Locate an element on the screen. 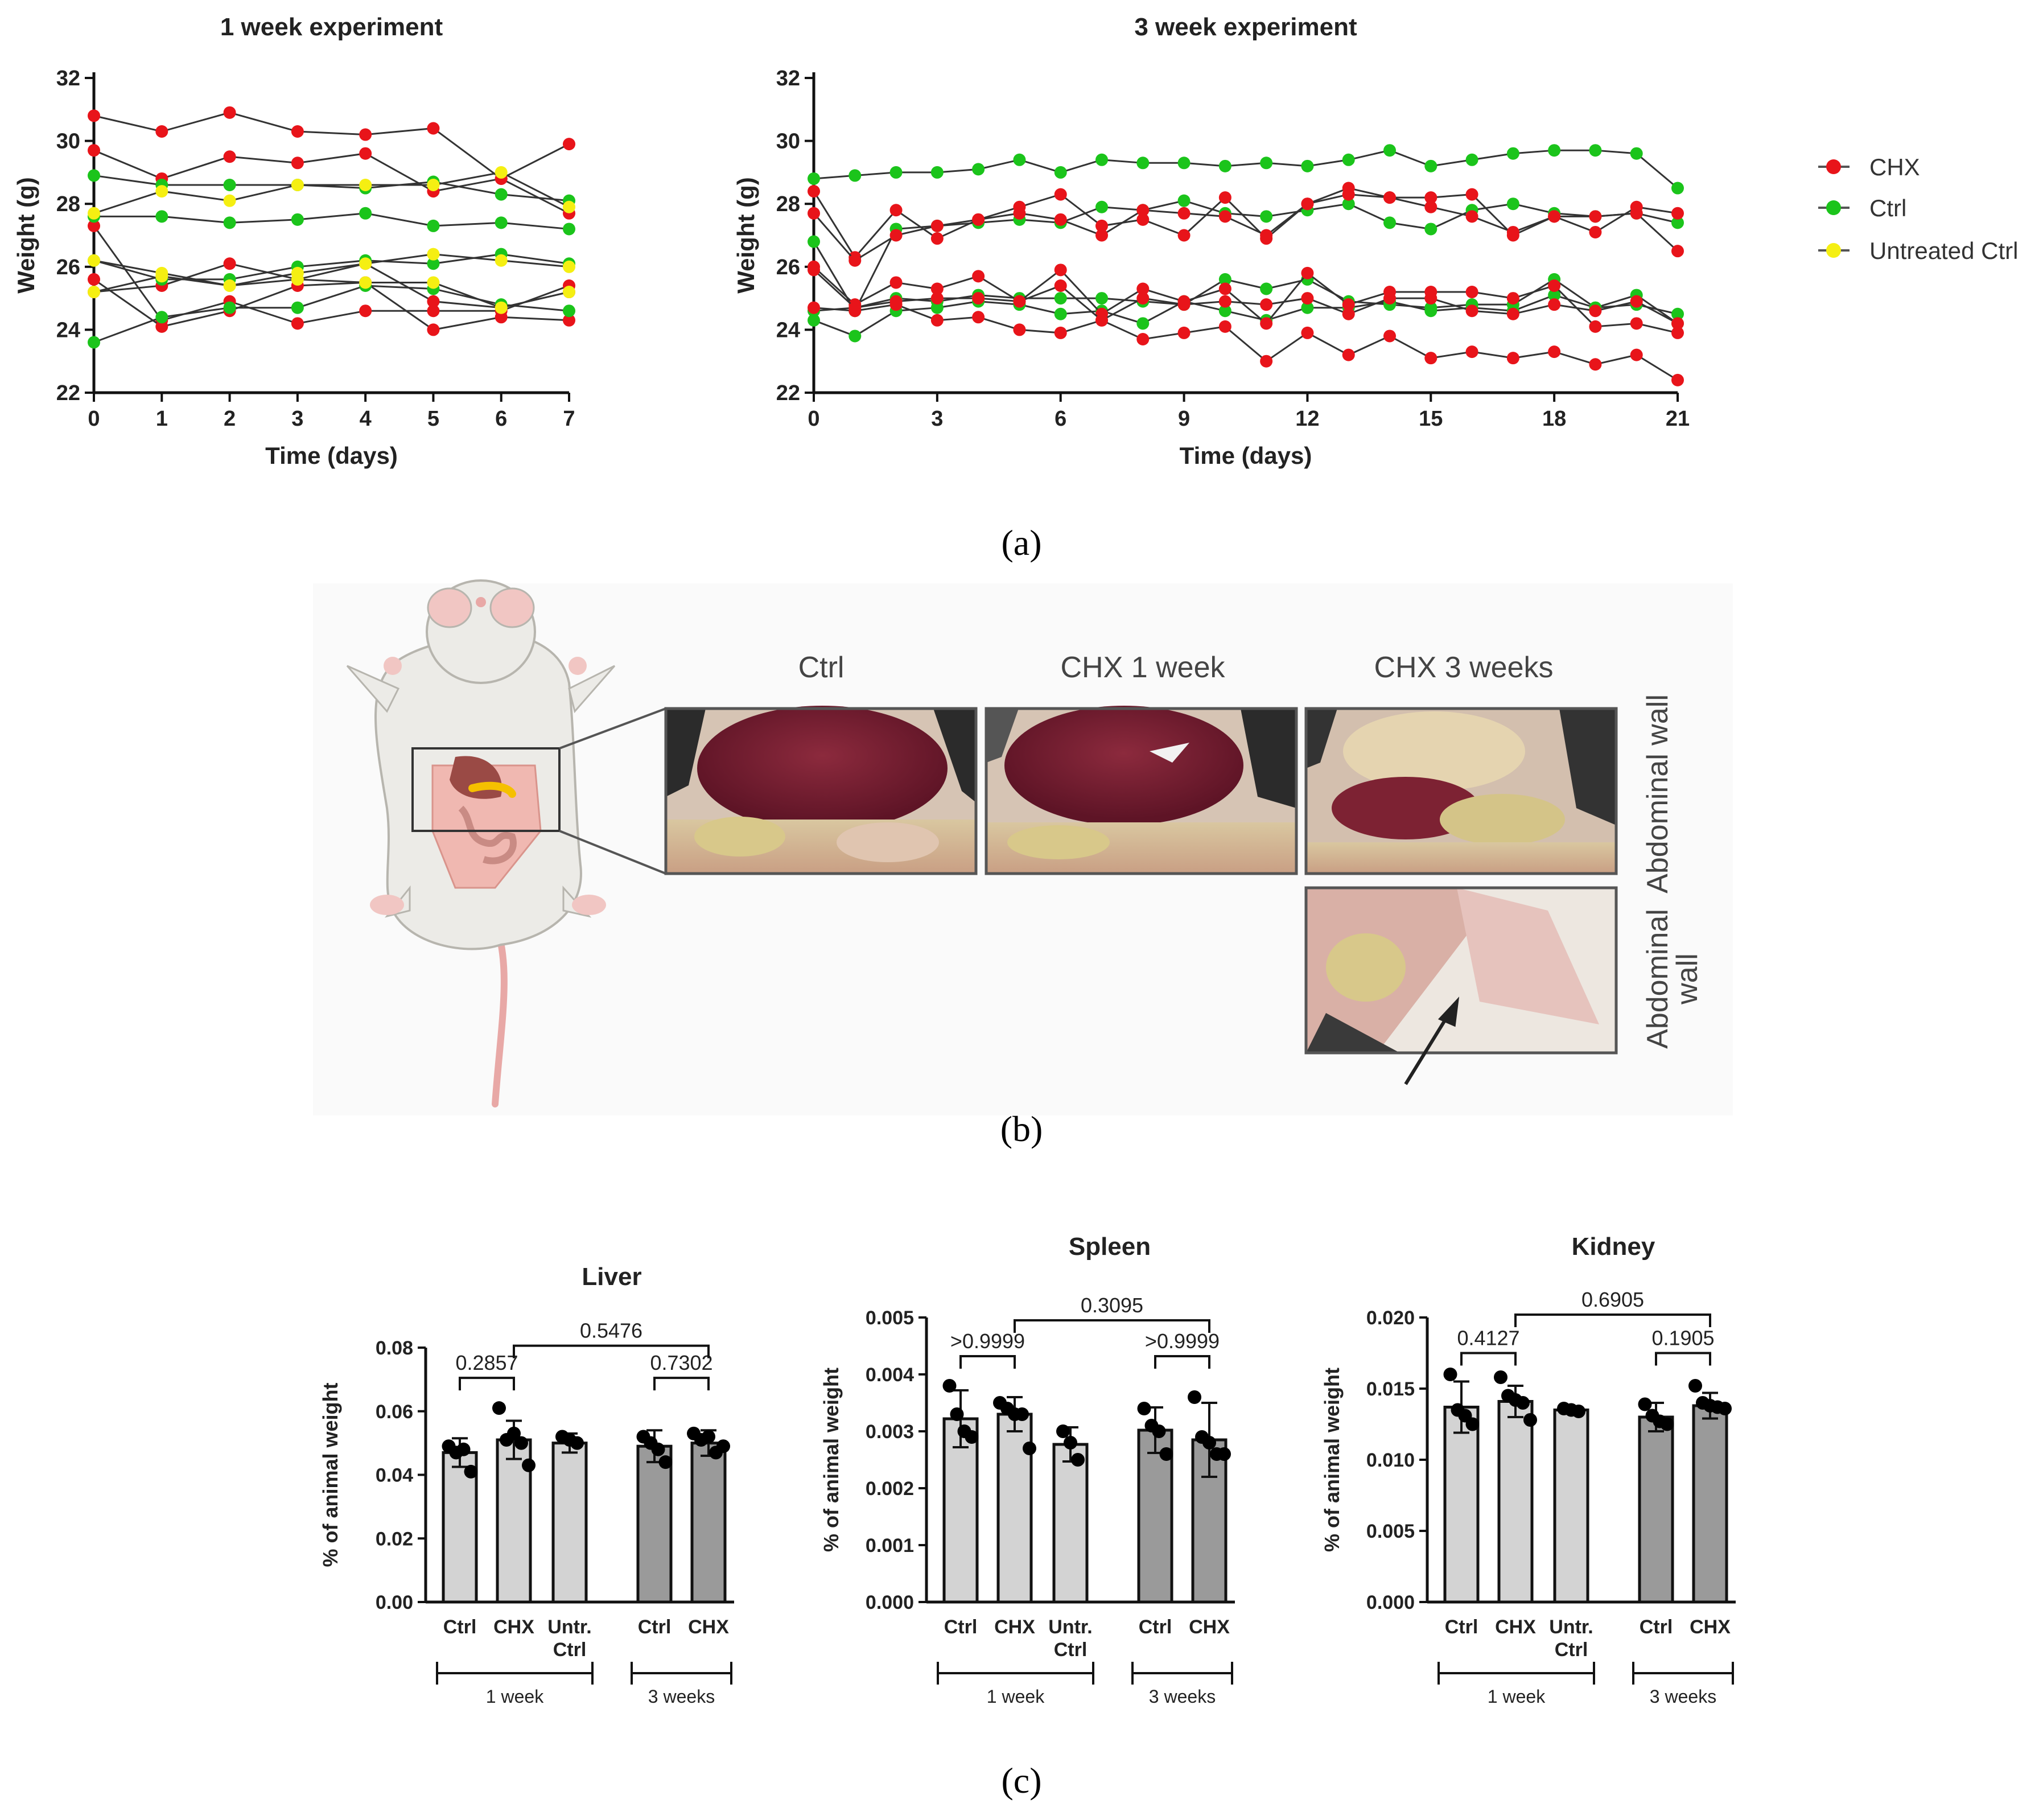 This screenshot has width=2043, height=1820. y-tick-label: 0.015 is located at coordinates (1390, 1389).